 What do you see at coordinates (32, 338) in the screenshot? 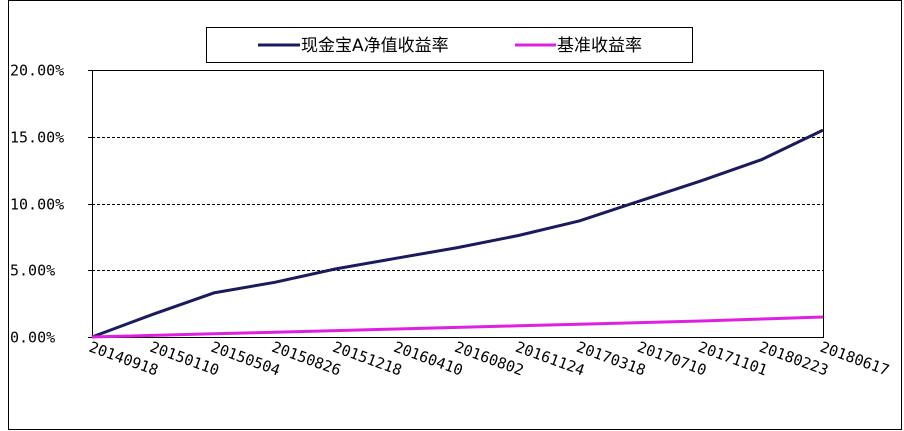
I see `y-tick-label: 0.00%` at bounding box center [32, 338].